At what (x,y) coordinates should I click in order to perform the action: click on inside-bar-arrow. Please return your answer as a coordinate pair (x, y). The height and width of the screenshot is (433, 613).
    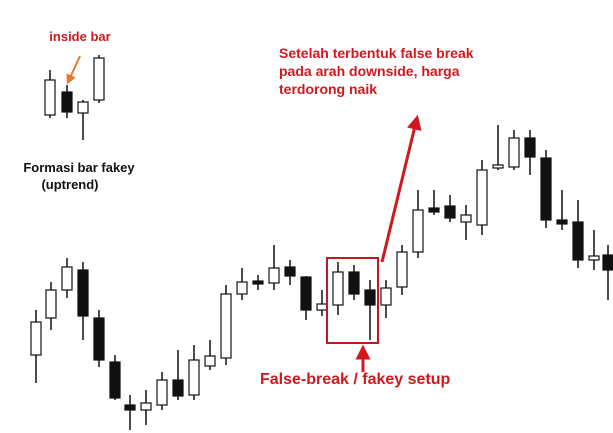
    Looking at the image, I should click on (73, 70).